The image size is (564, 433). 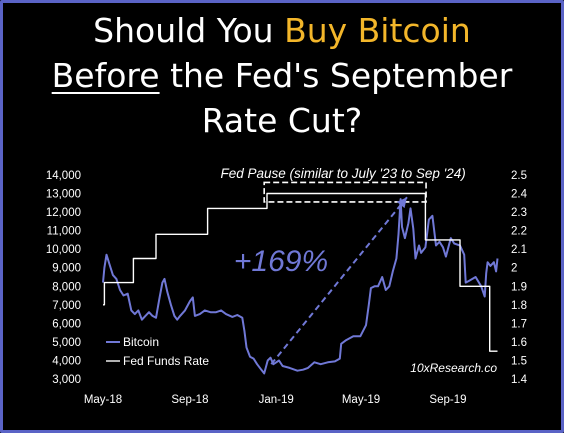 What do you see at coordinates (453, 368) in the screenshot?
I see `source-label: 10xResearch.co` at bounding box center [453, 368].